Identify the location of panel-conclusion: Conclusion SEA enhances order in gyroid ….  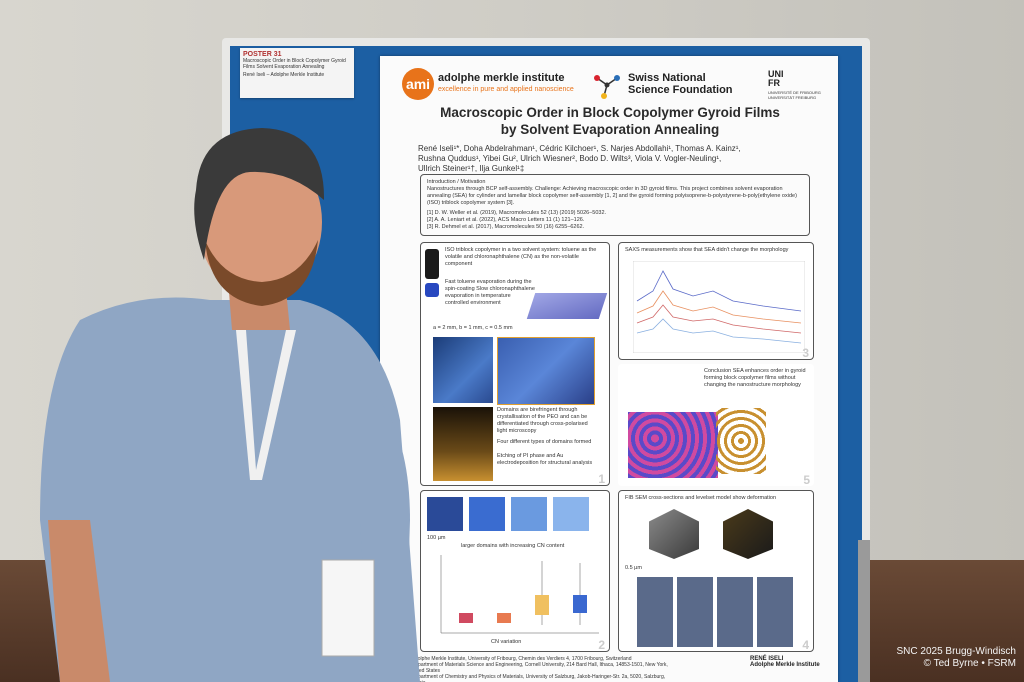
(716, 425).